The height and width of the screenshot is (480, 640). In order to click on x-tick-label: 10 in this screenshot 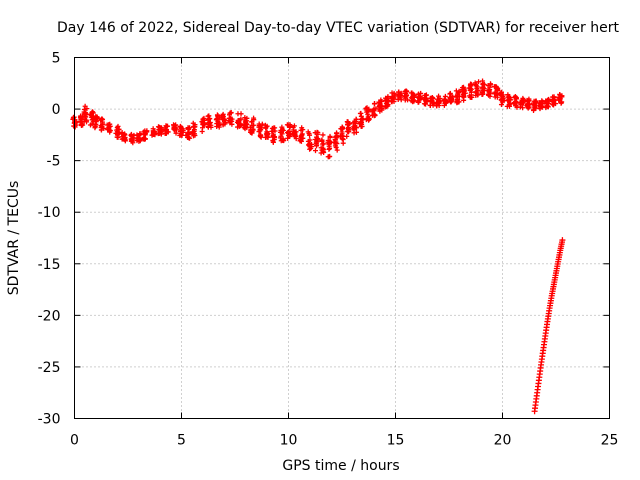, I will do `click(289, 441)`.